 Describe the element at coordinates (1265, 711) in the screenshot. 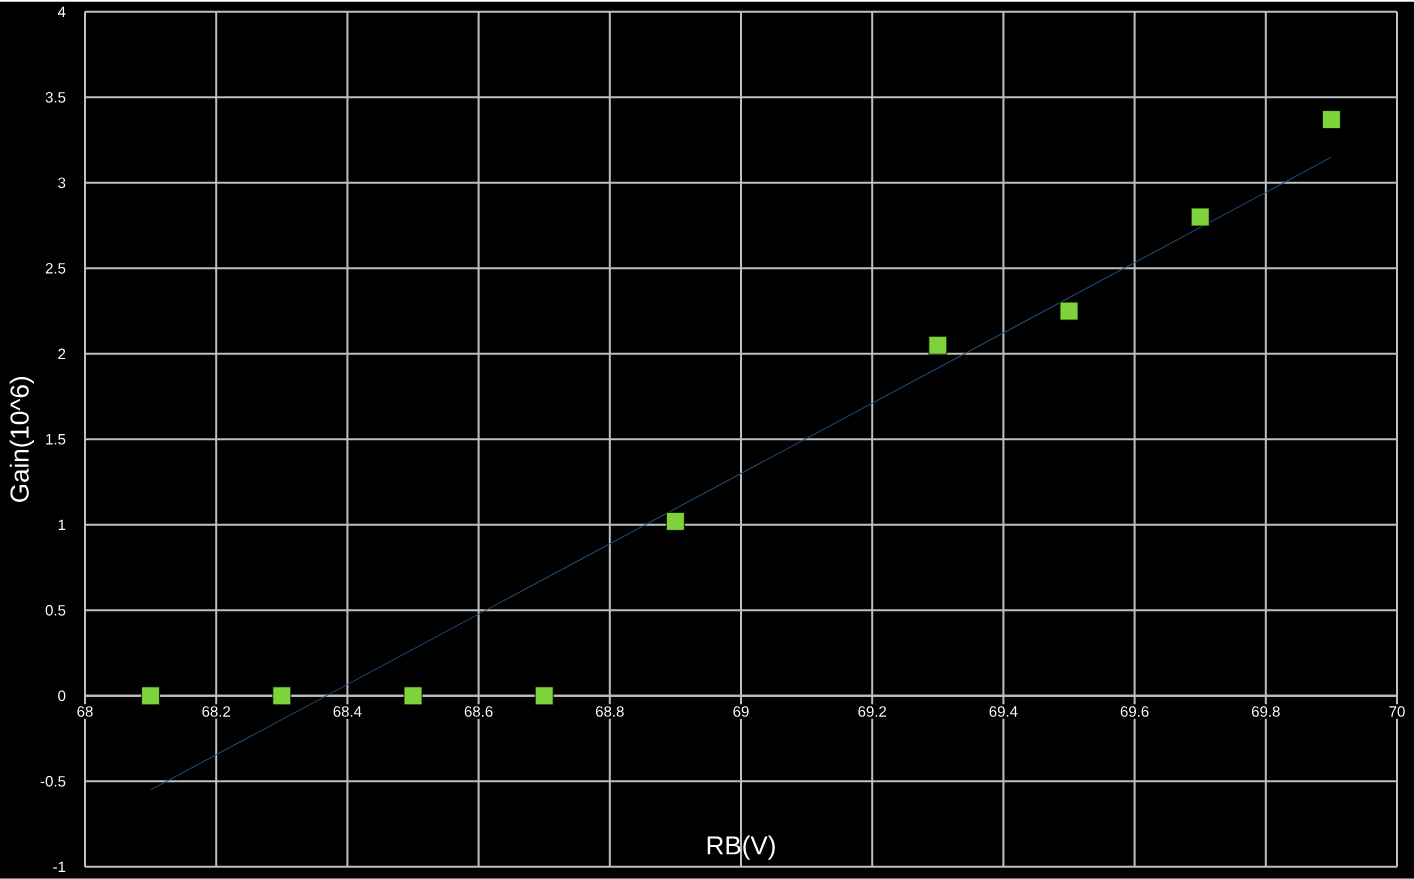

I see `x-tick-label: 69.8` at that location.